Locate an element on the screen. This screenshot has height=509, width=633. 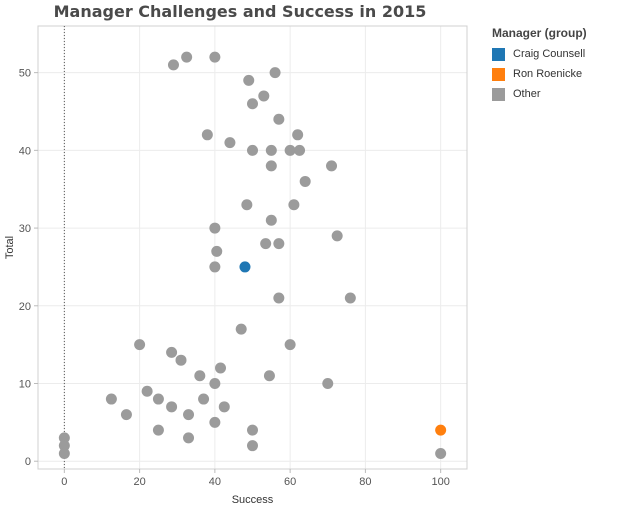
y-axis: 0 10 20 30 40 50 is located at coordinates (28, 268).